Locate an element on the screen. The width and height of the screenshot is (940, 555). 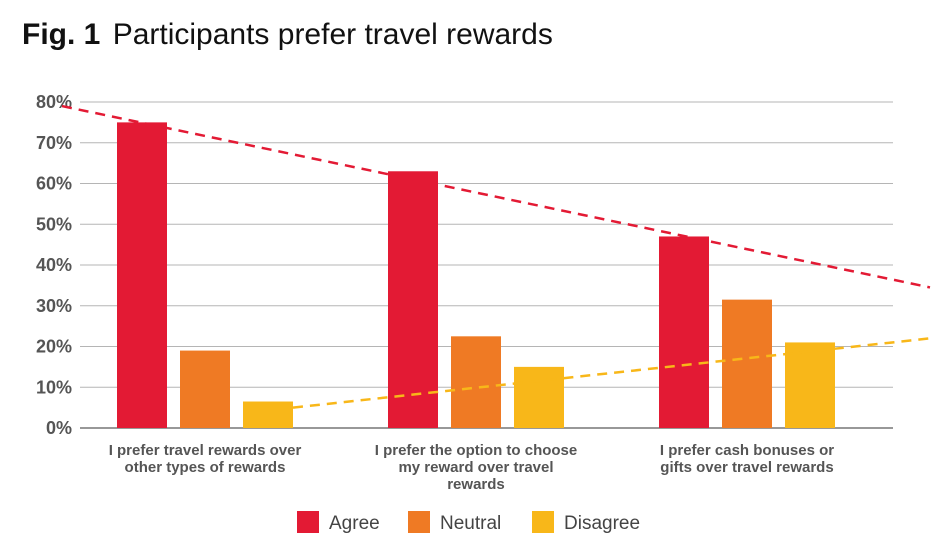
figure-label: Fig. 1 is located at coordinates (61, 34).